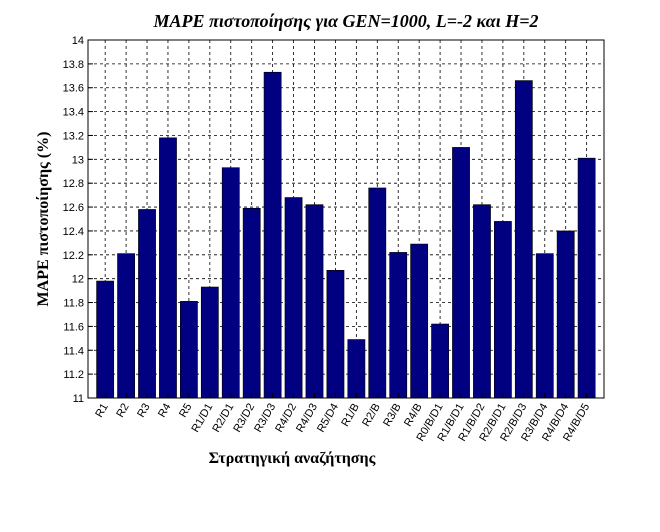 This screenshot has width=660, height=532. I want to click on y-tick-label: 11.4, so click(73, 351).